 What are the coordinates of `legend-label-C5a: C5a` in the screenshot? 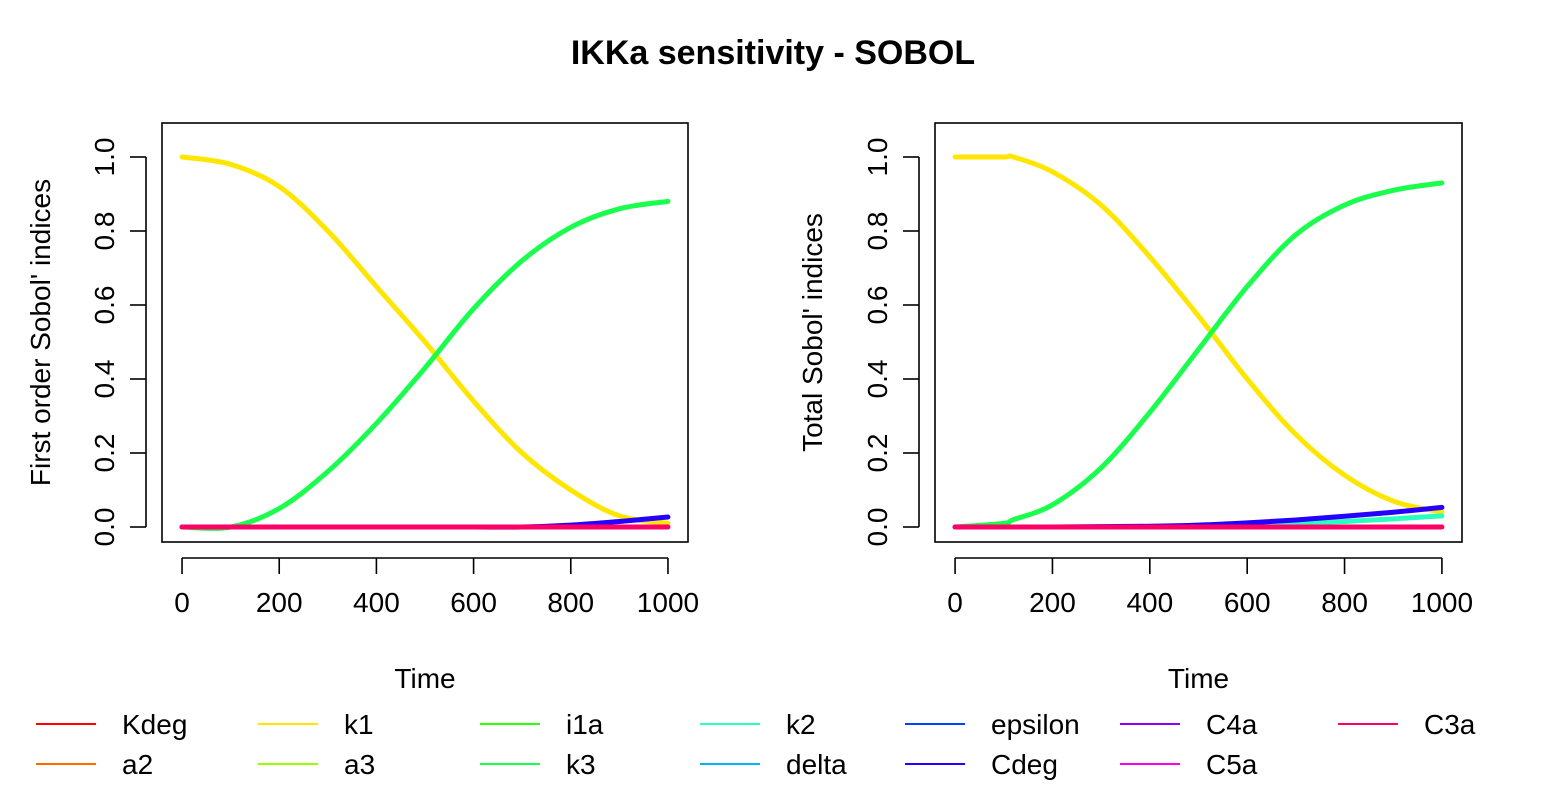 It's located at (1232, 764).